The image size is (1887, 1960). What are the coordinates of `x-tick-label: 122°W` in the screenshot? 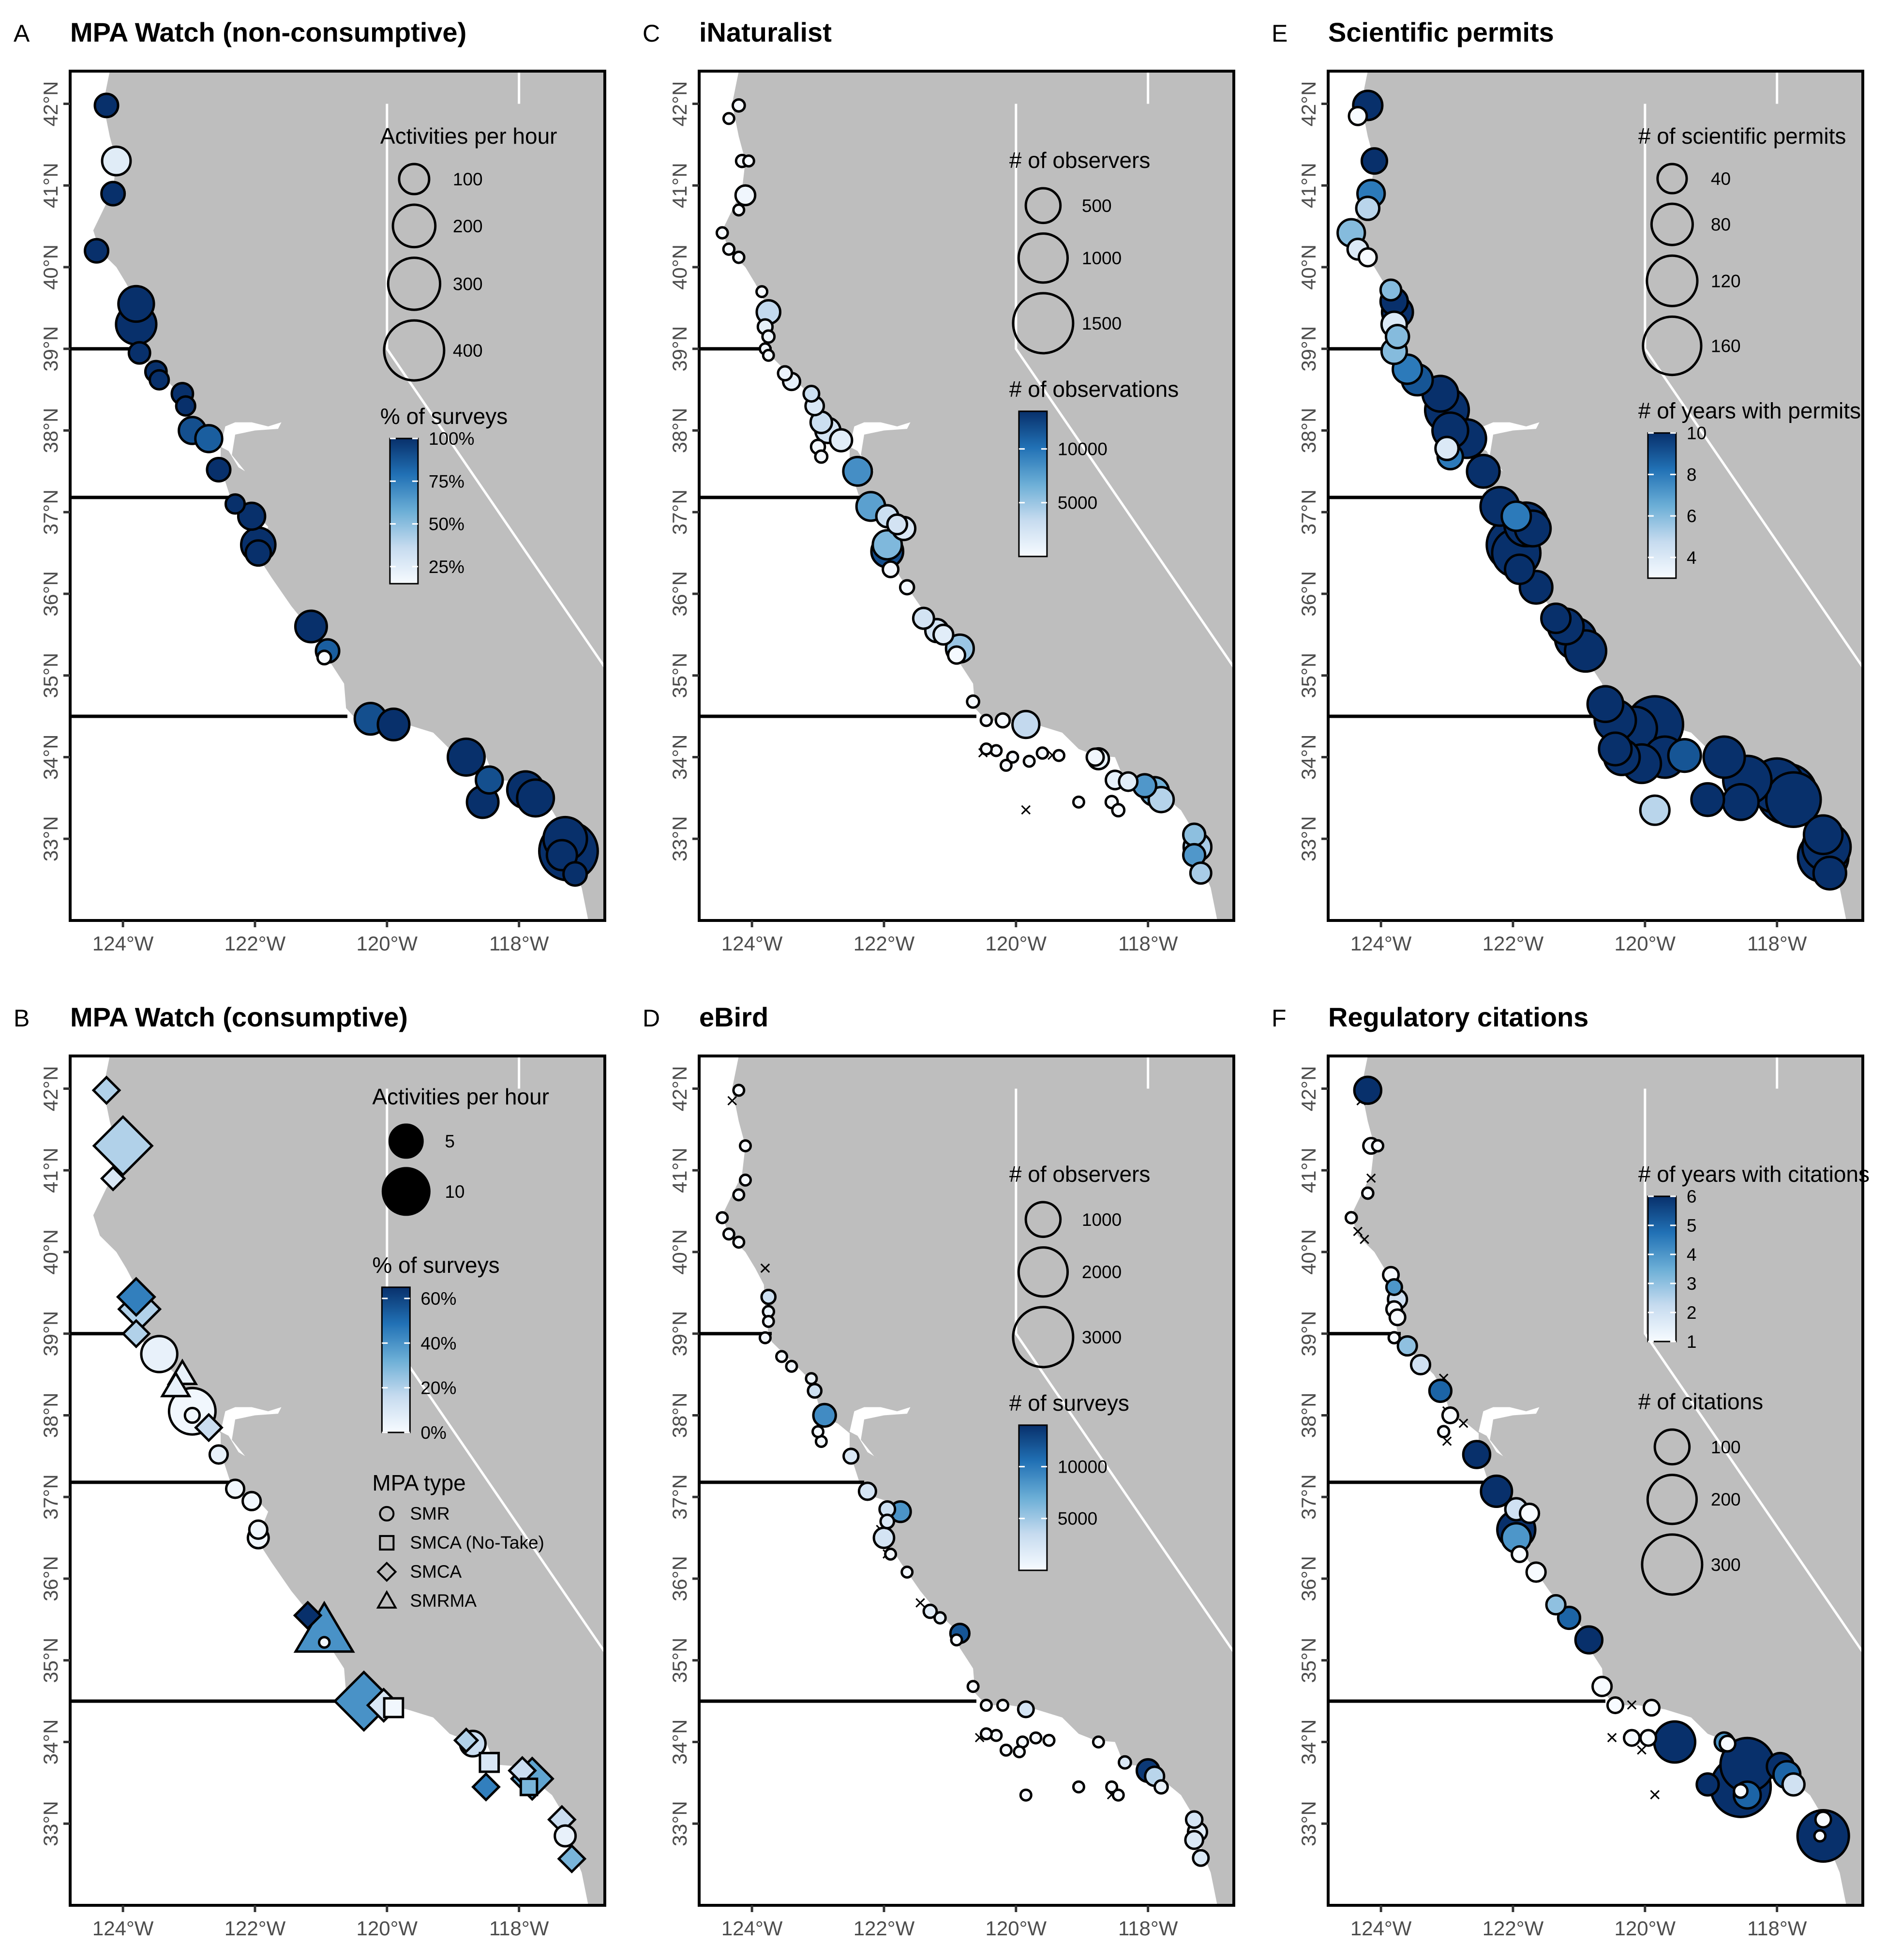 It's located at (884, 943).